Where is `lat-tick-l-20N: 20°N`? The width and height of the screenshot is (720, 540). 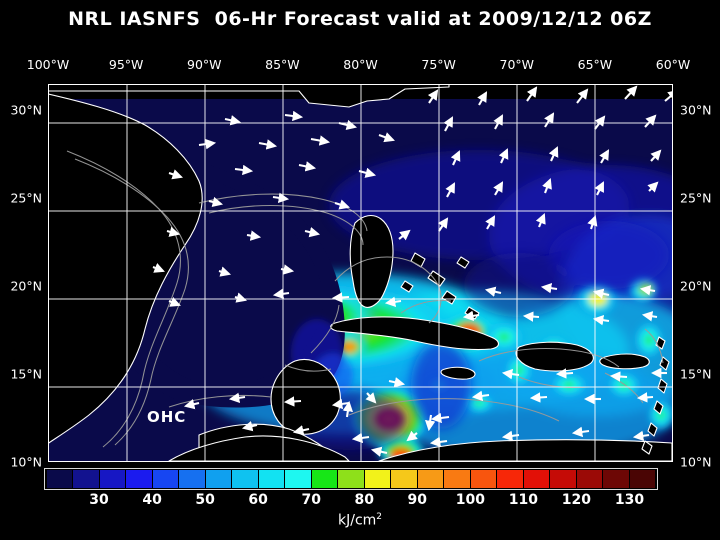
lat-tick-l-20N: 20°N is located at coordinates (26, 286).